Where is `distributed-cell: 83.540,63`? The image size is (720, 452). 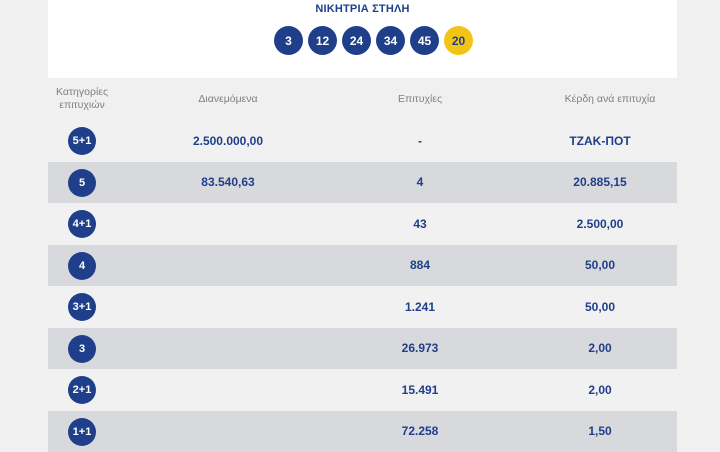
distributed-cell: 83.540,63 is located at coordinates (228, 182).